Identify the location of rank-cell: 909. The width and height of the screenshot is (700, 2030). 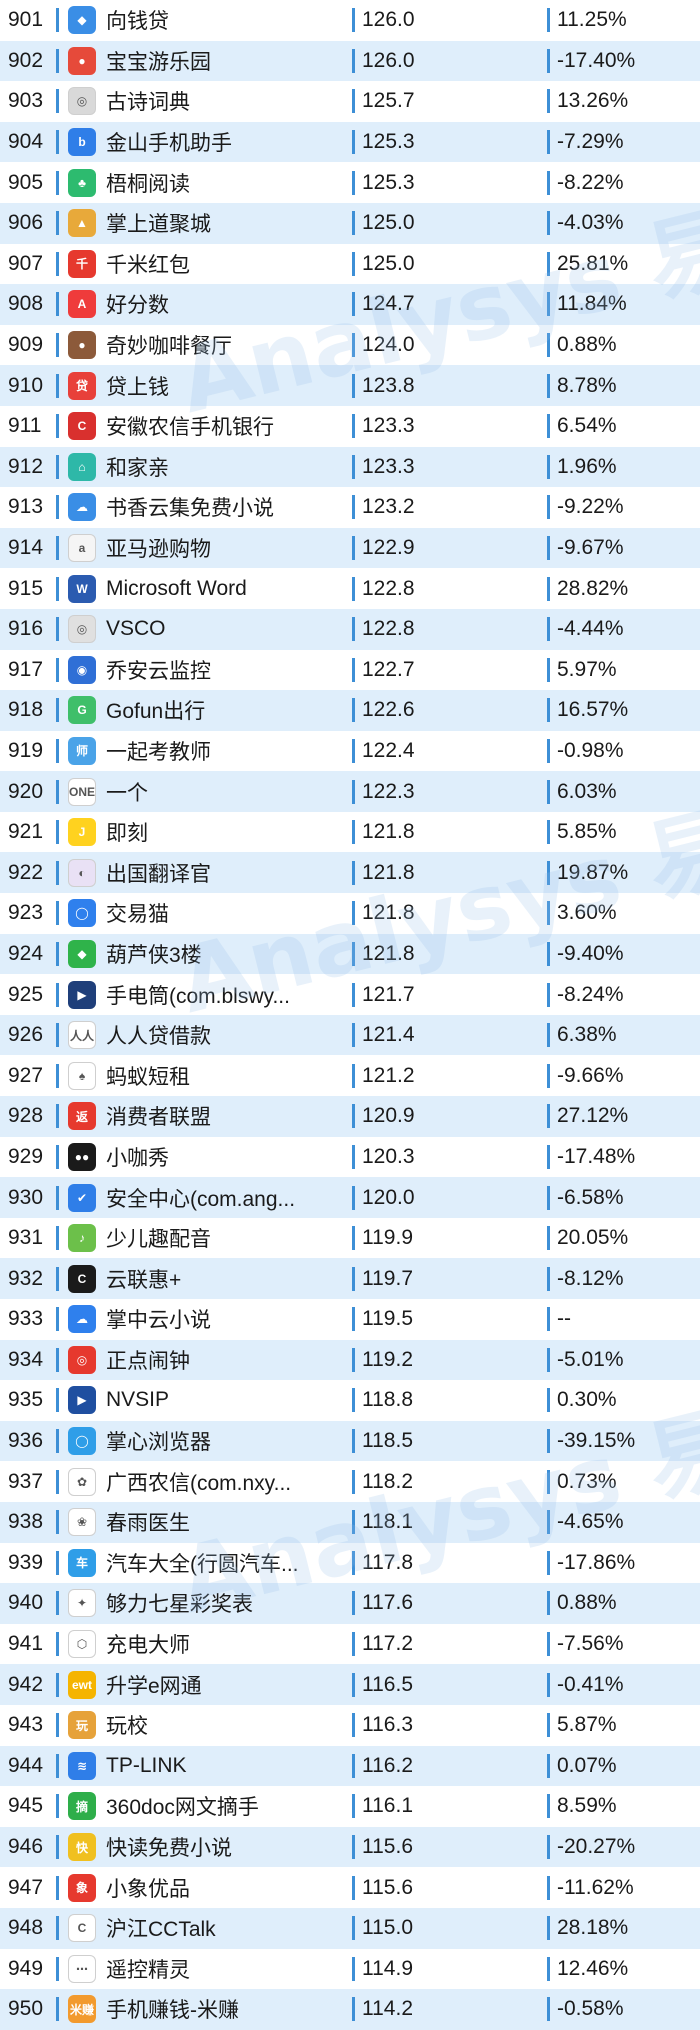
(26, 345).